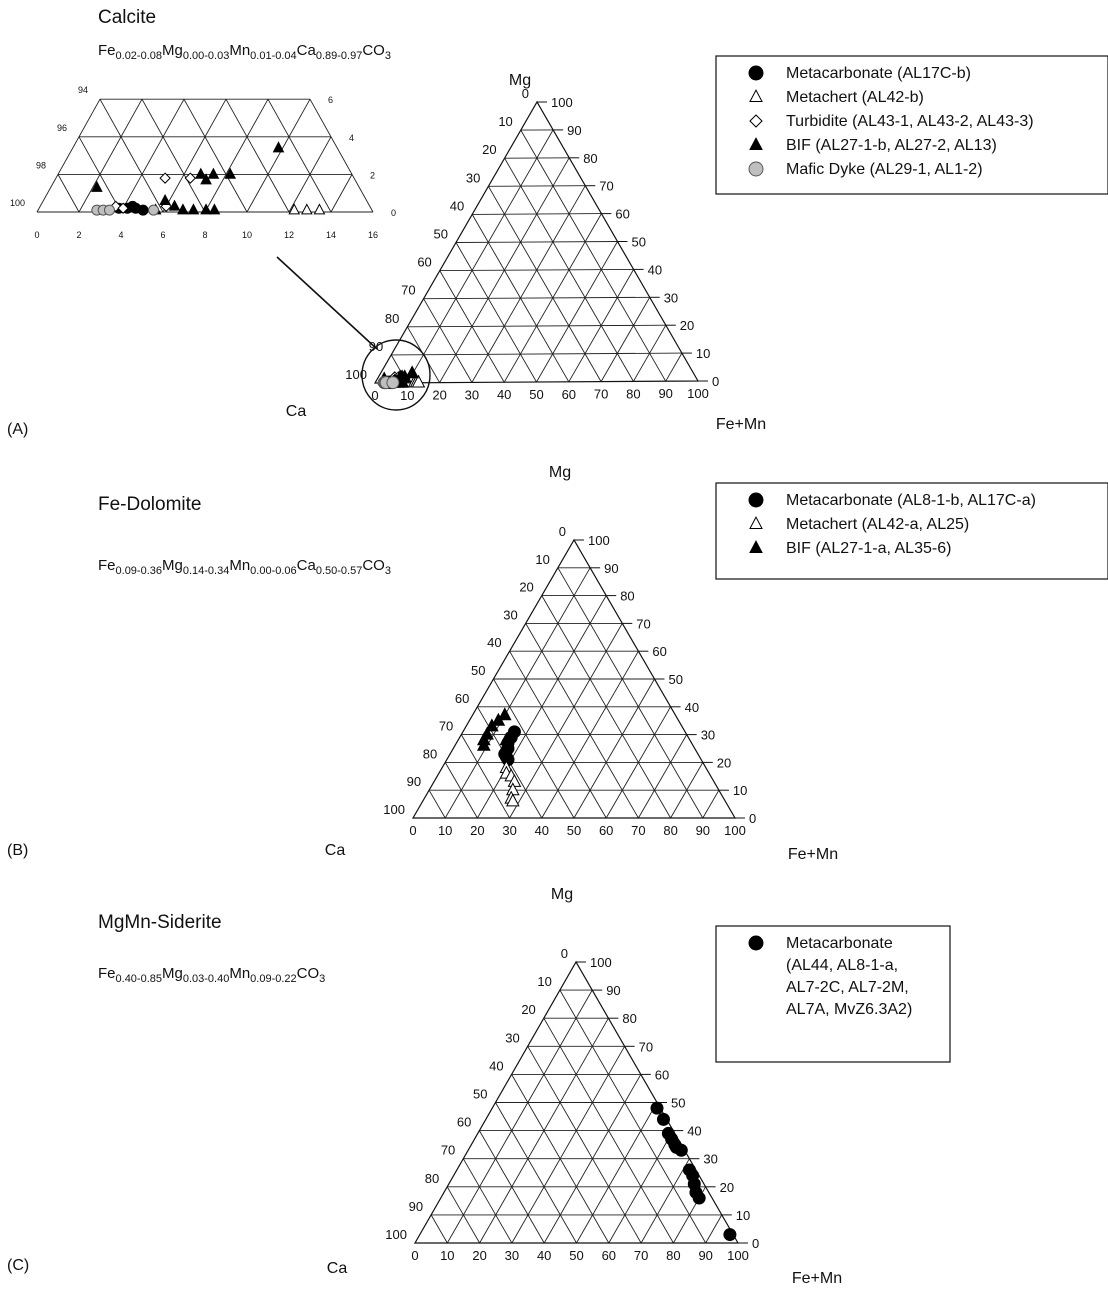  What do you see at coordinates (687, 325) in the screenshot?
I see `tick-label-right: 20` at bounding box center [687, 325].